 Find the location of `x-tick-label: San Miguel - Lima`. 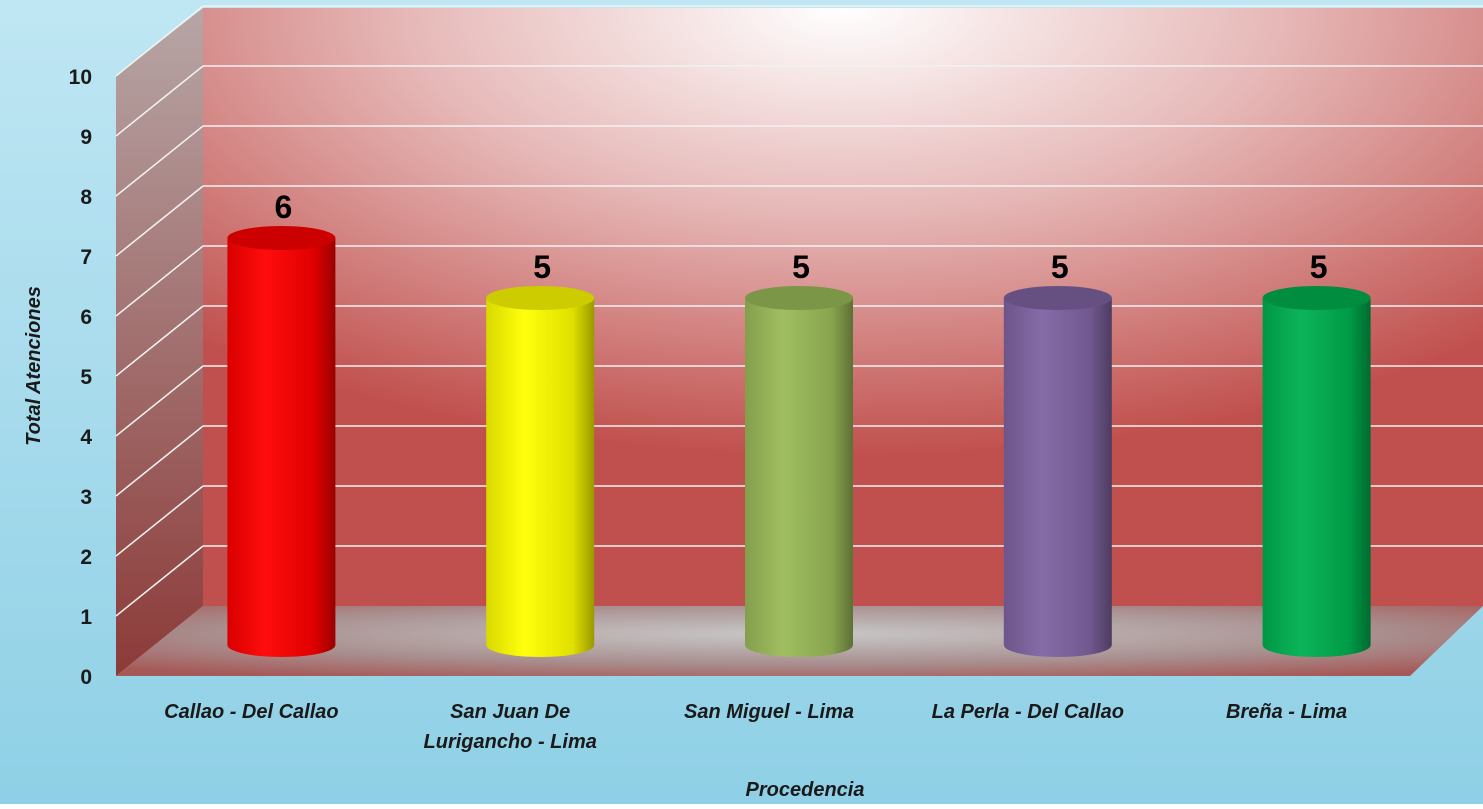

x-tick-label: San Miguel - Lima is located at coordinates (769, 712).